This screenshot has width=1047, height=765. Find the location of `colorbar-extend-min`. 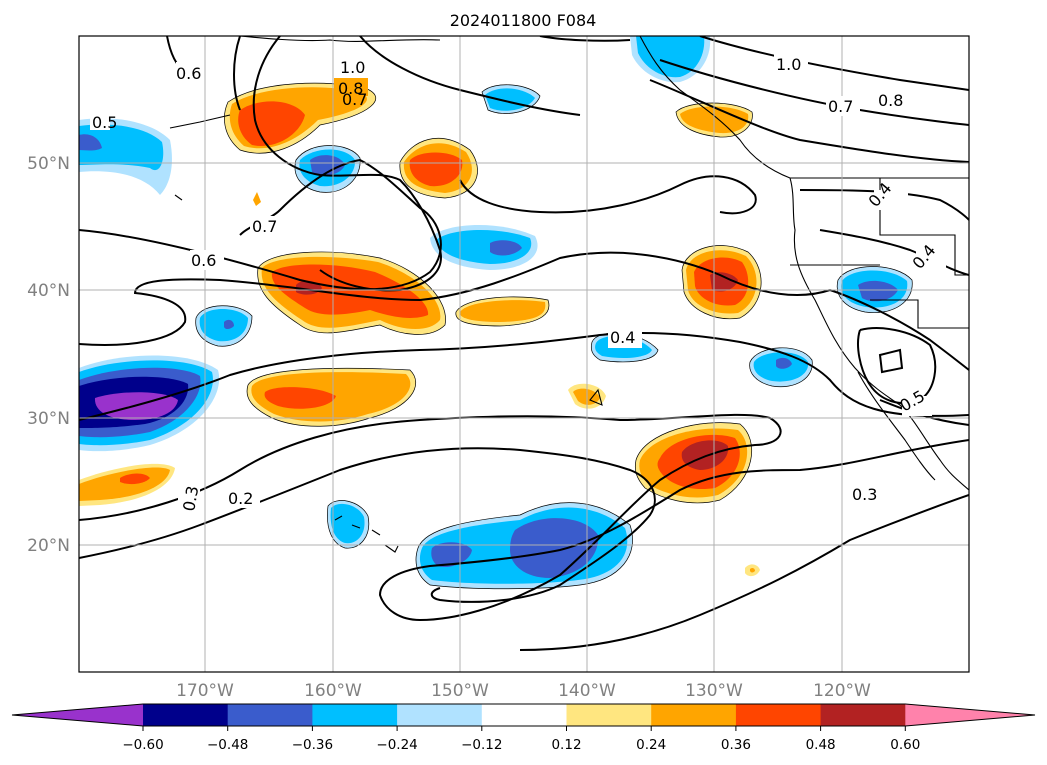

colorbar-extend-min is located at coordinates (77, 715).